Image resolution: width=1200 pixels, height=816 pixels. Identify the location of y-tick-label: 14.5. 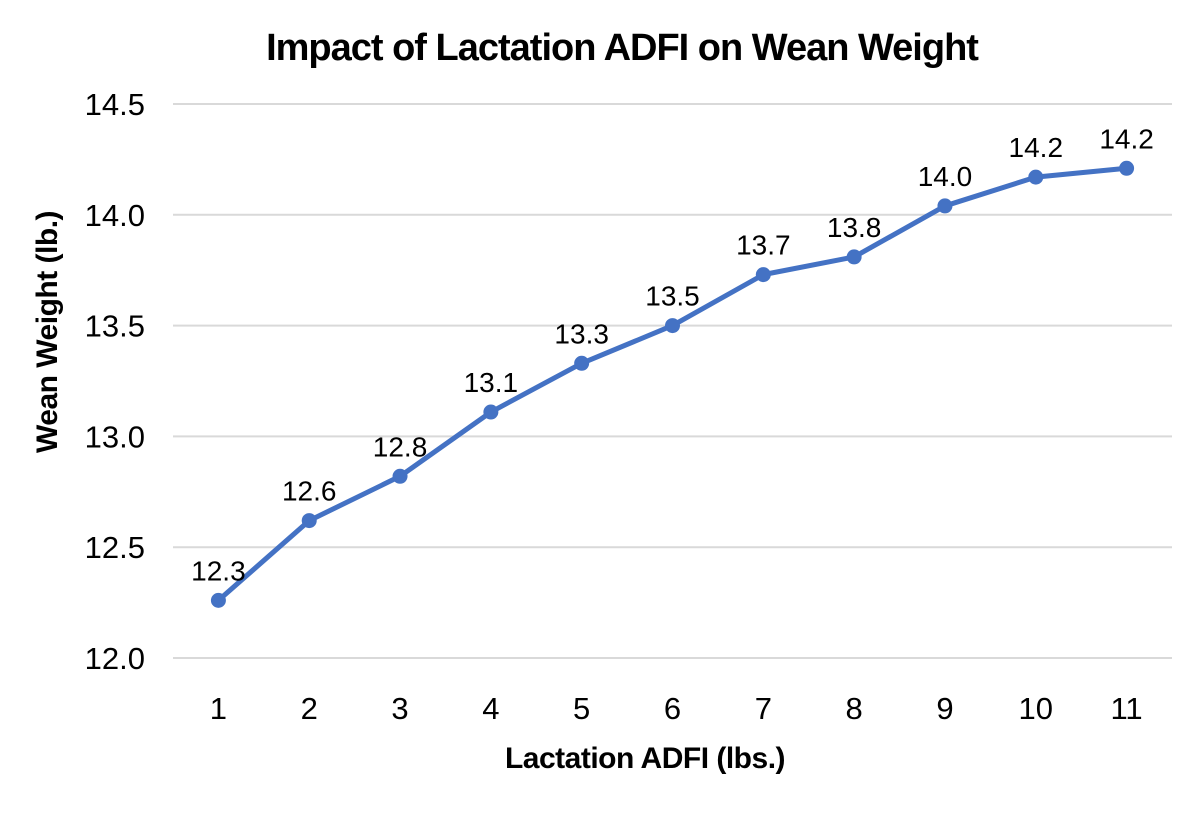
(115, 104).